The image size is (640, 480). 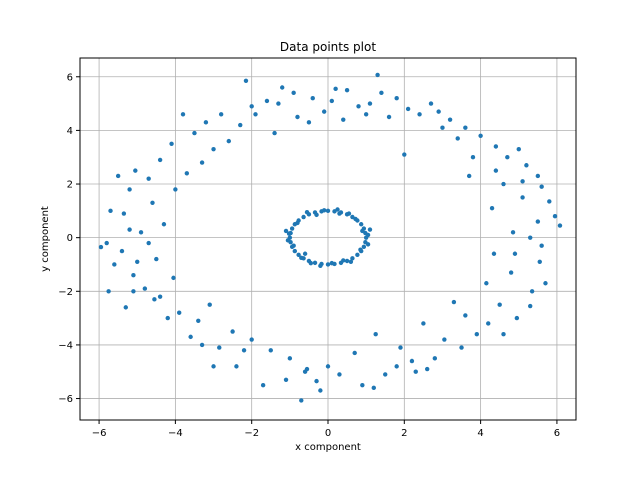 What do you see at coordinates (328, 47) in the screenshot?
I see `chart-title: Data points plot` at bounding box center [328, 47].